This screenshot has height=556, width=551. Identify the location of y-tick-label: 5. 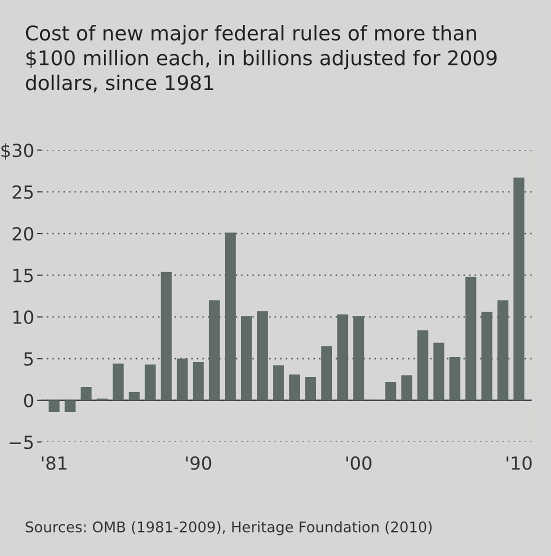
(28, 359).